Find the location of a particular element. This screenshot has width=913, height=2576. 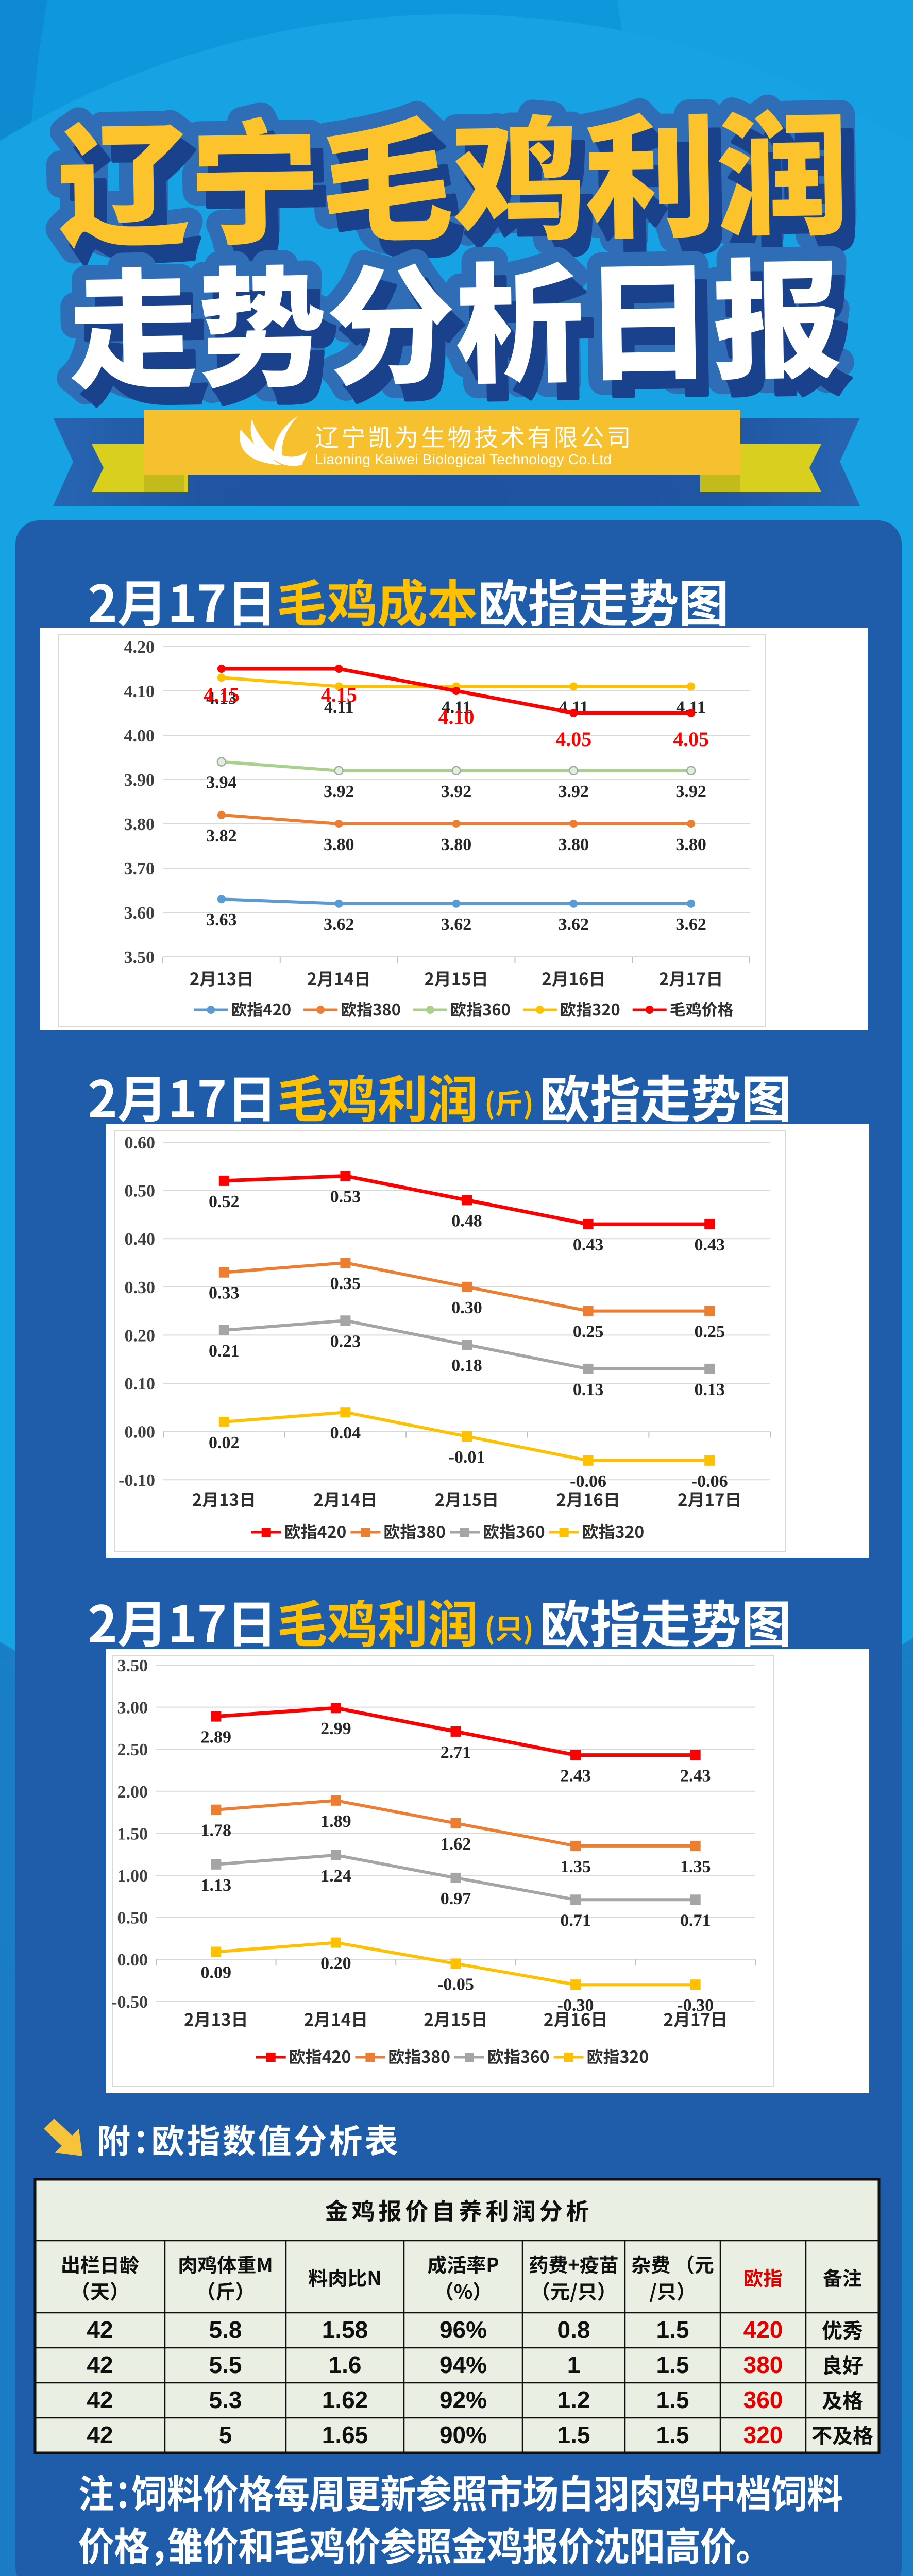

svg-text: 1.62 is located at coordinates (345, 2399).